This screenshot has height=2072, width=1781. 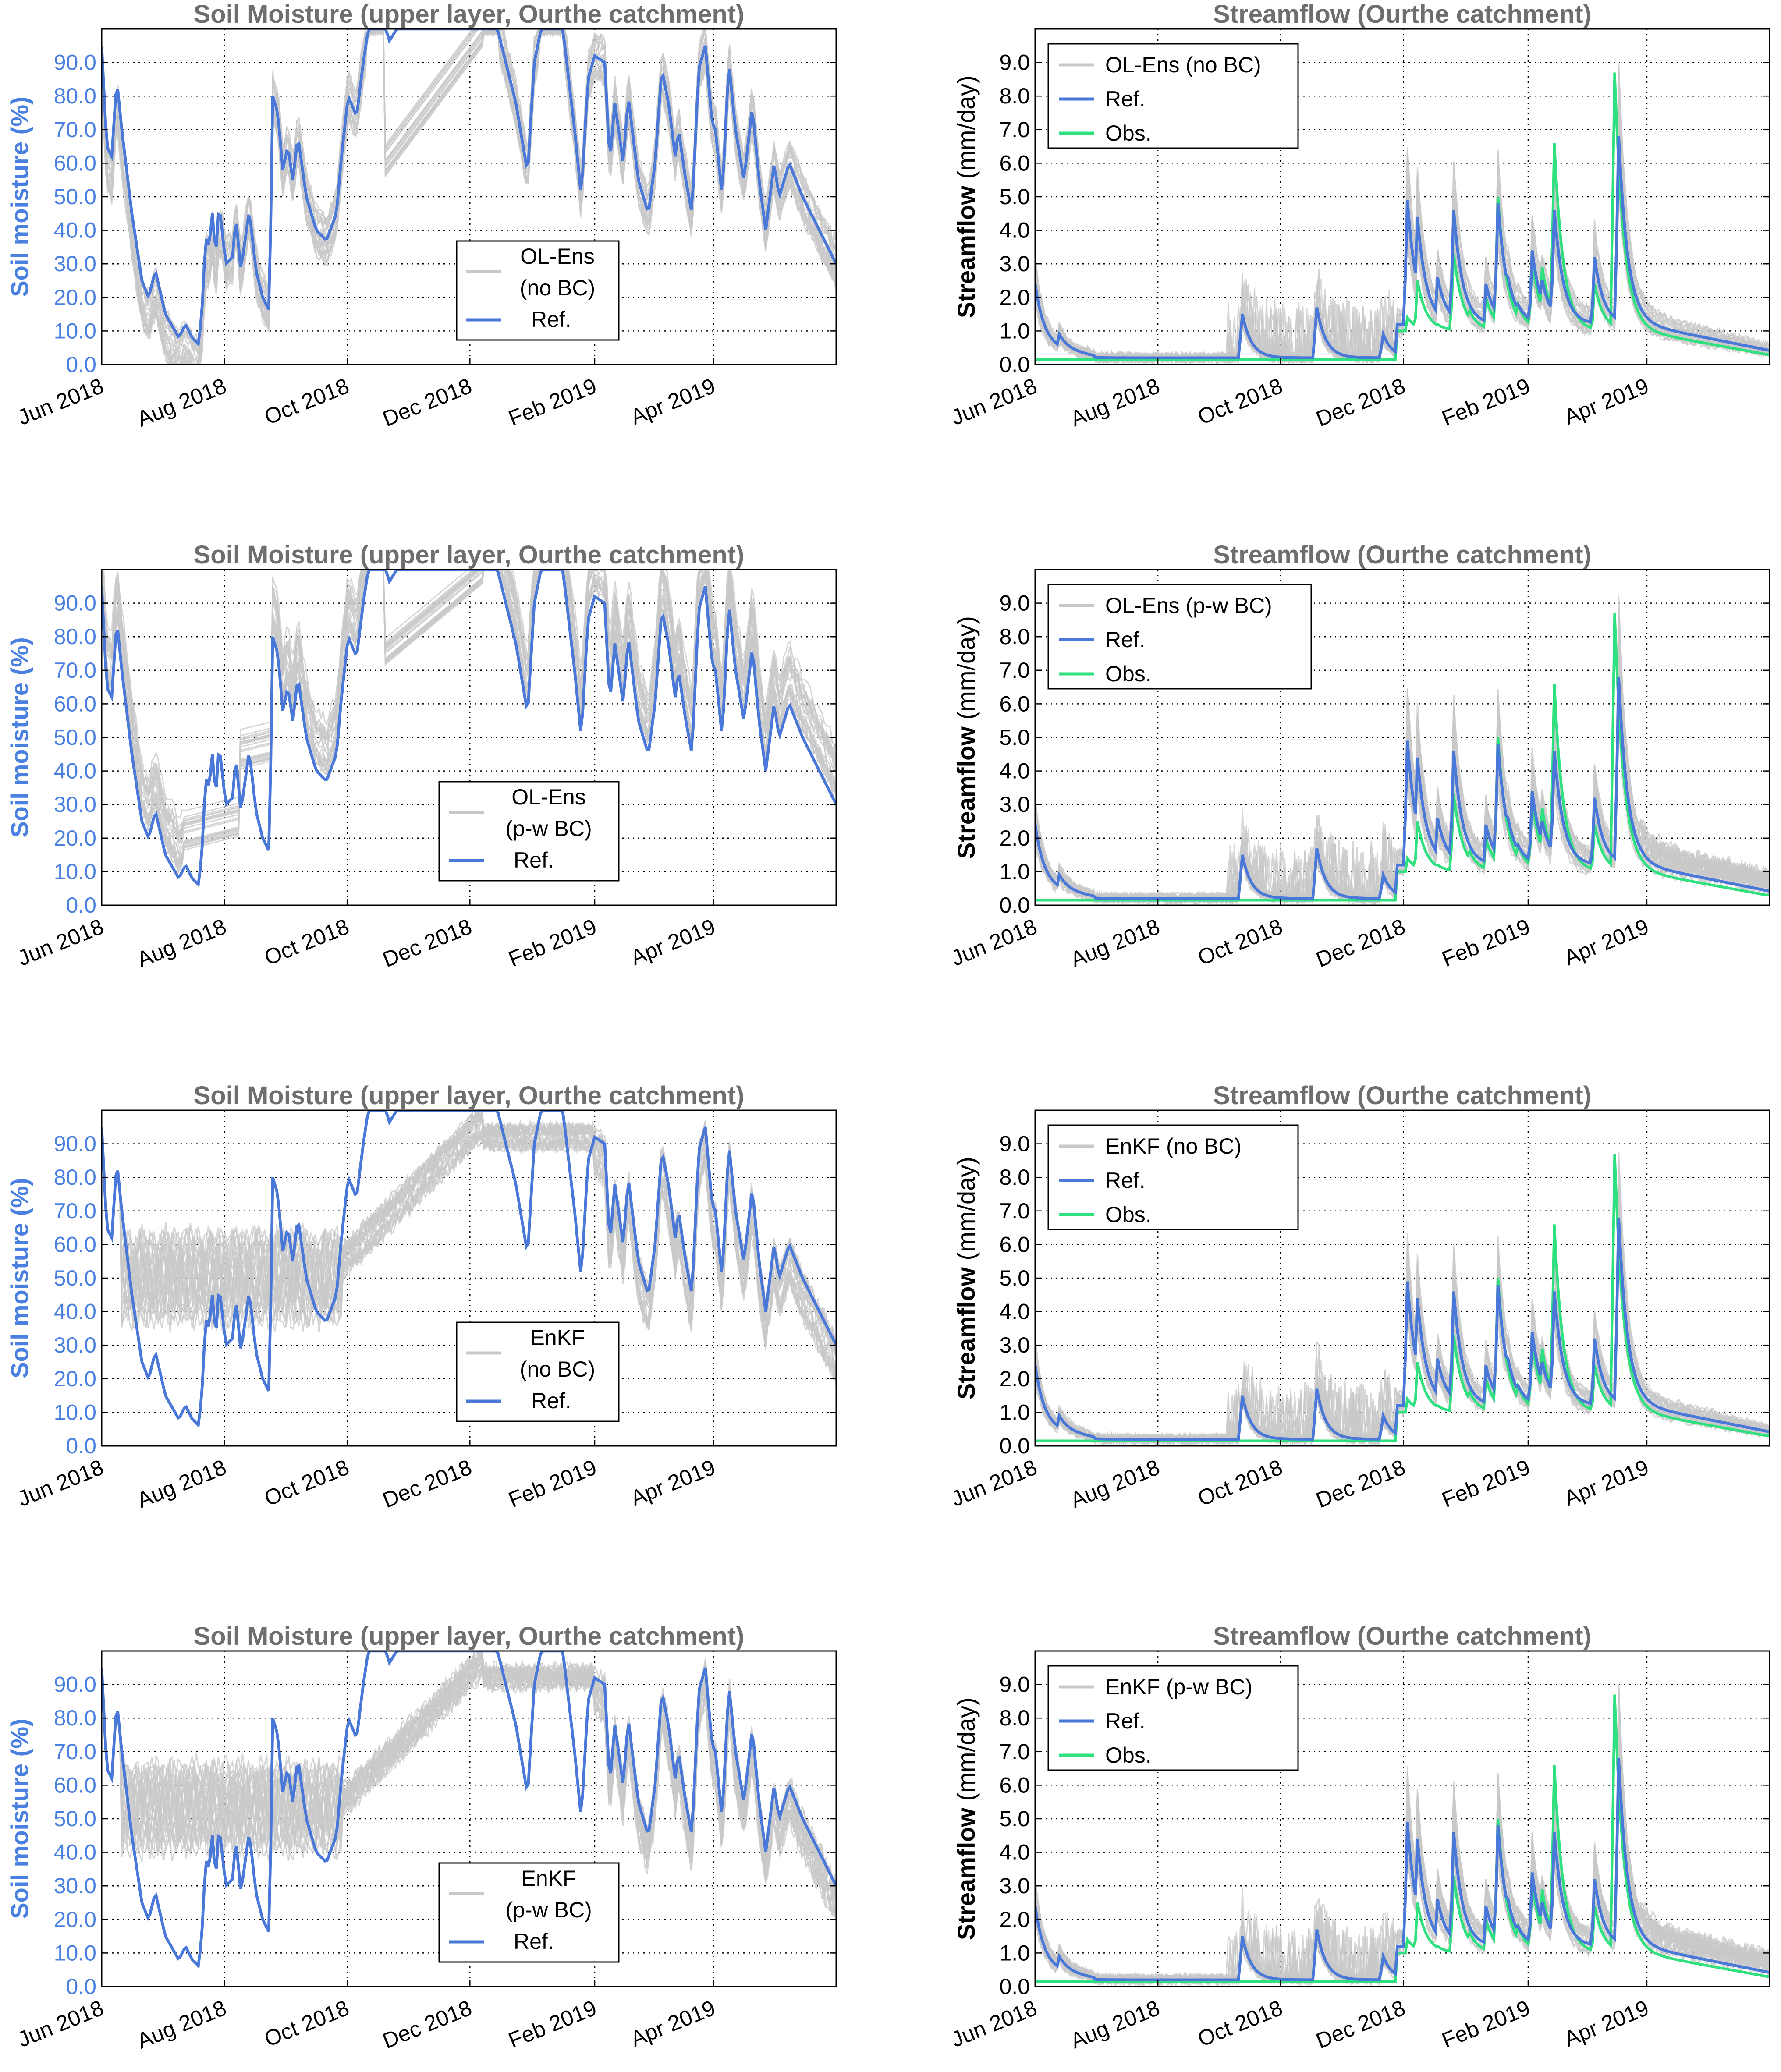 I want to click on ref-line, so click(x=469, y=1269).